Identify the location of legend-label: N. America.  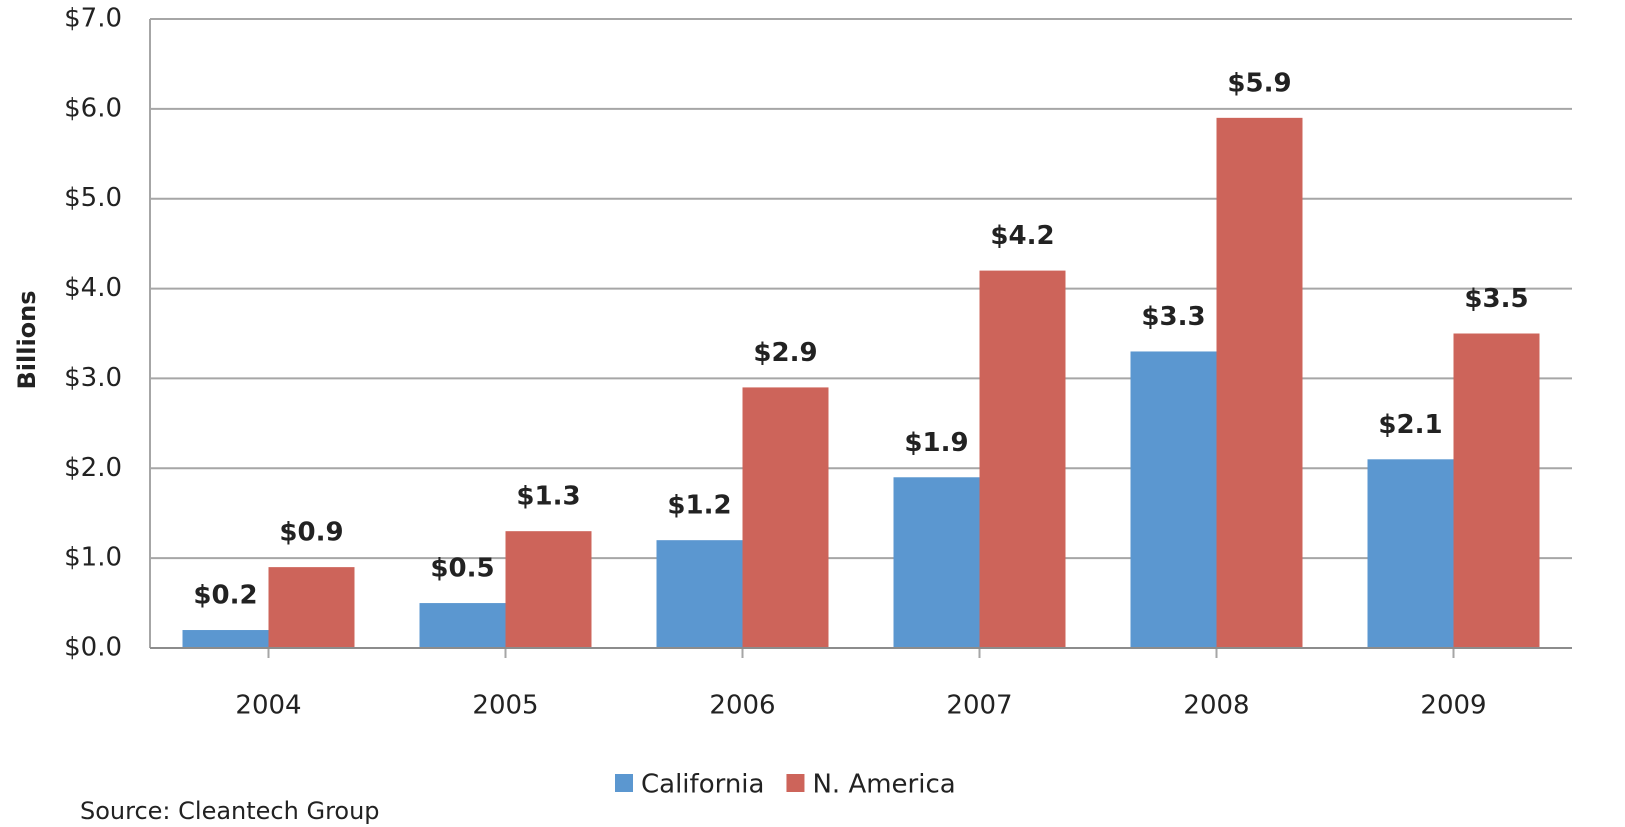
(883, 785).